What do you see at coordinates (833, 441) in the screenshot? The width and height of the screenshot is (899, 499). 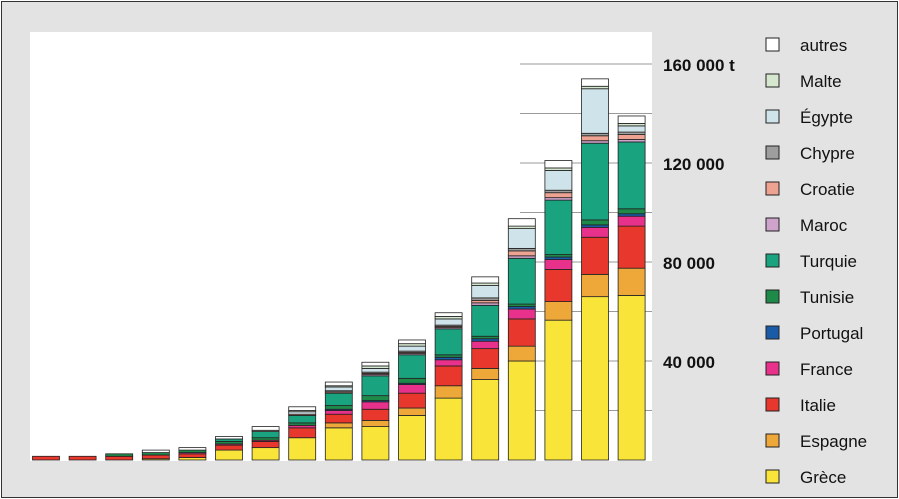 I see `legend-label-12: Espagne` at bounding box center [833, 441].